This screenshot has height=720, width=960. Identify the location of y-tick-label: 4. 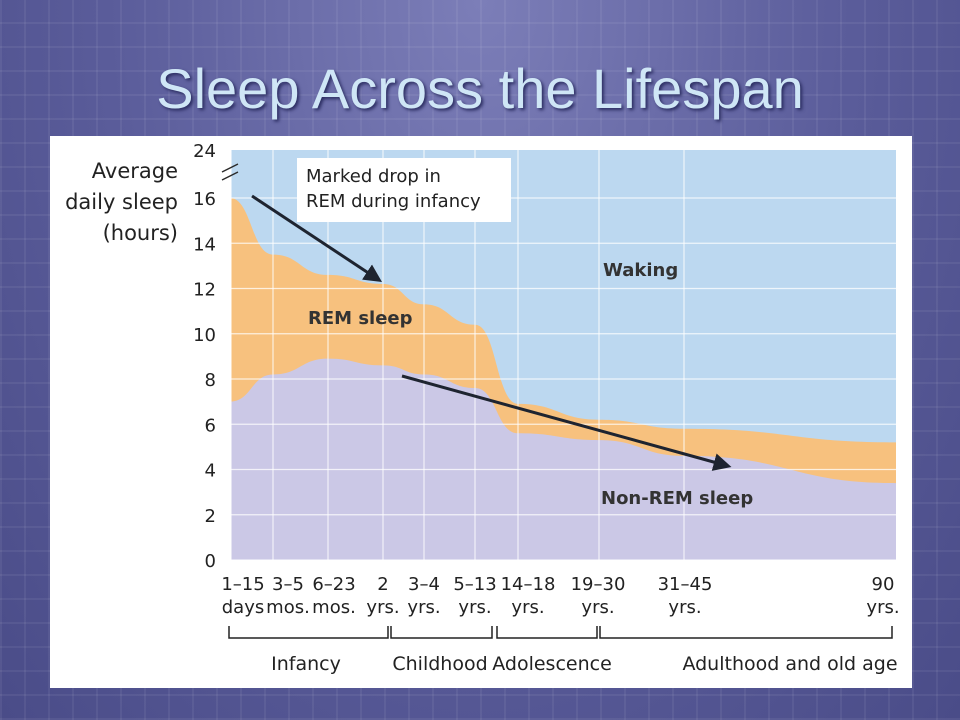
(210, 471).